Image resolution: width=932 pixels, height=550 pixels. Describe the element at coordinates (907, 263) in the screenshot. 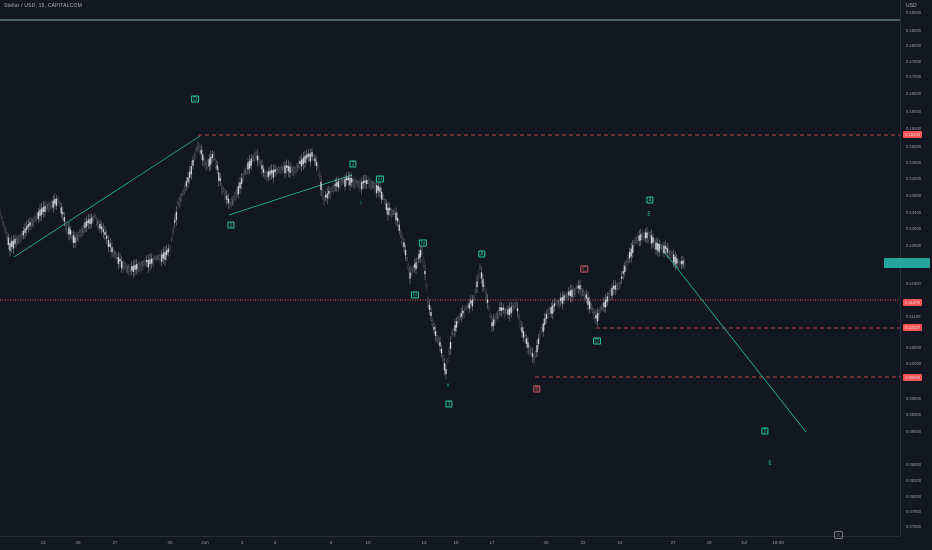

I see `price-badge` at that location.